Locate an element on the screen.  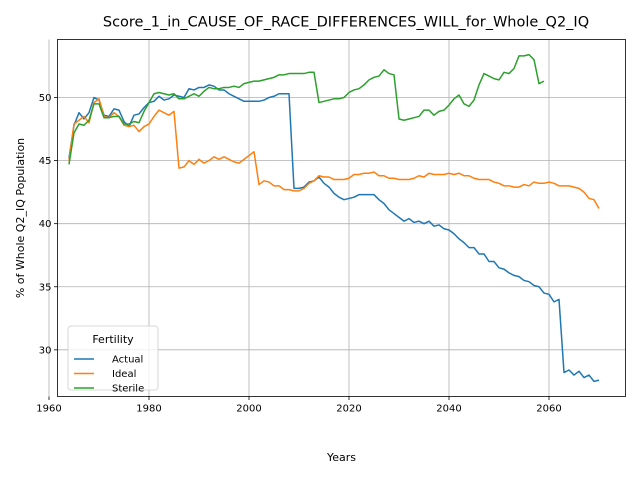
x-tick-label: 2060 is located at coordinates (548, 409).